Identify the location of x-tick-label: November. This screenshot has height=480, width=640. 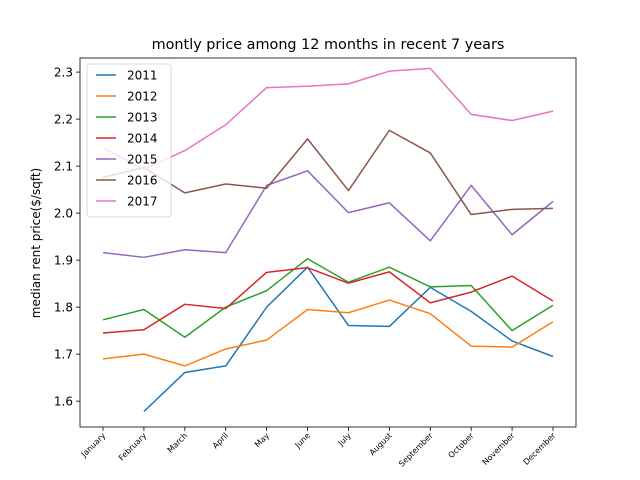
(499, 449).